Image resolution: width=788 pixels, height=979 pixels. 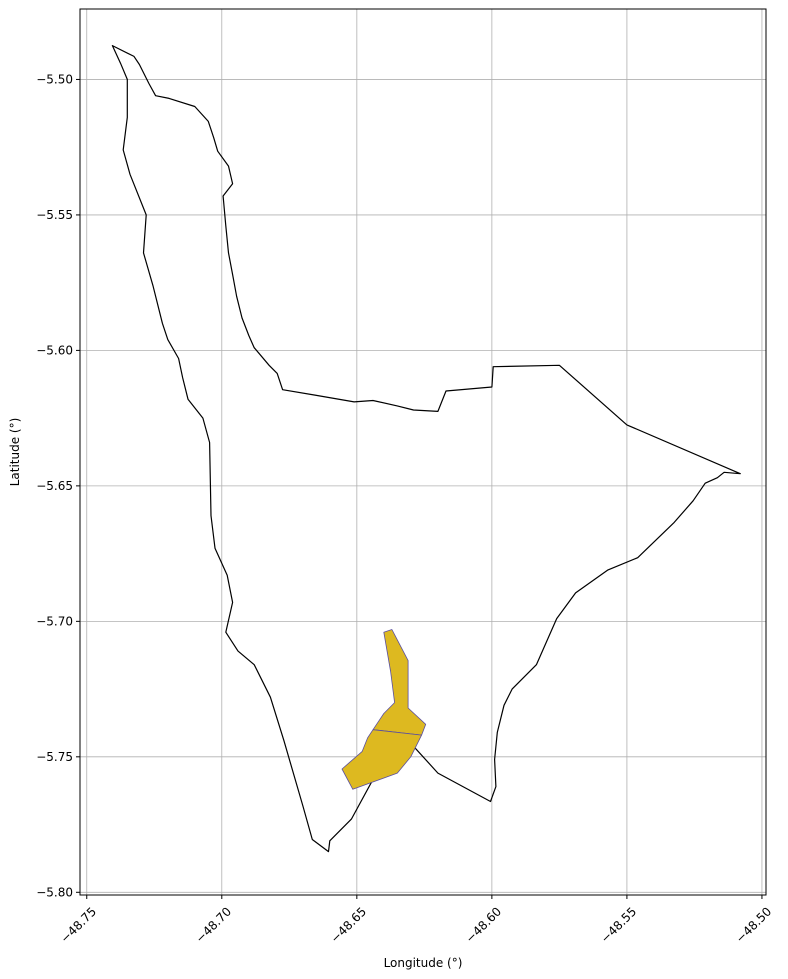 What do you see at coordinates (753, 924) in the screenshot?
I see `x-tick-label: −48.50` at bounding box center [753, 924].